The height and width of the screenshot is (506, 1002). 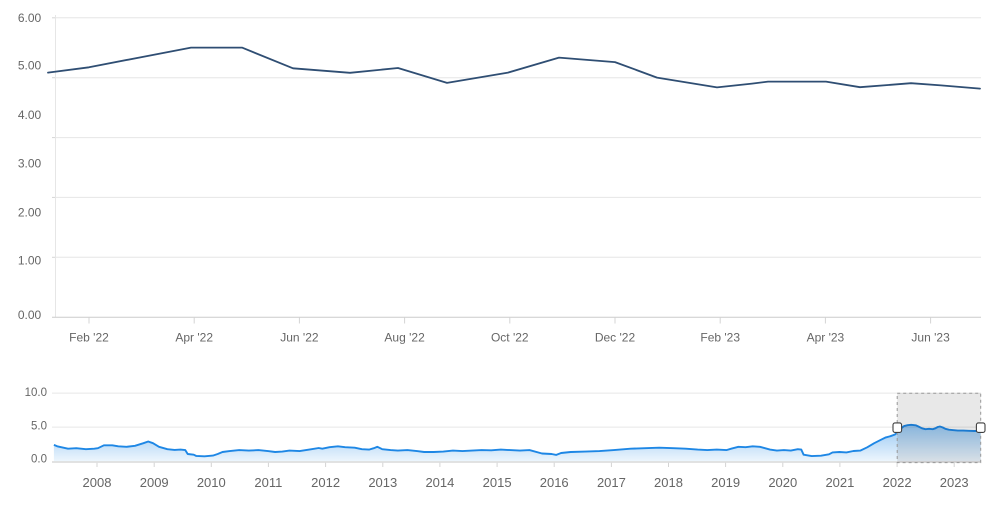 What do you see at coordinates (720, 337) in the screenshot?
I see `svg-text: Feb '23` at bounding box center [720, 337].